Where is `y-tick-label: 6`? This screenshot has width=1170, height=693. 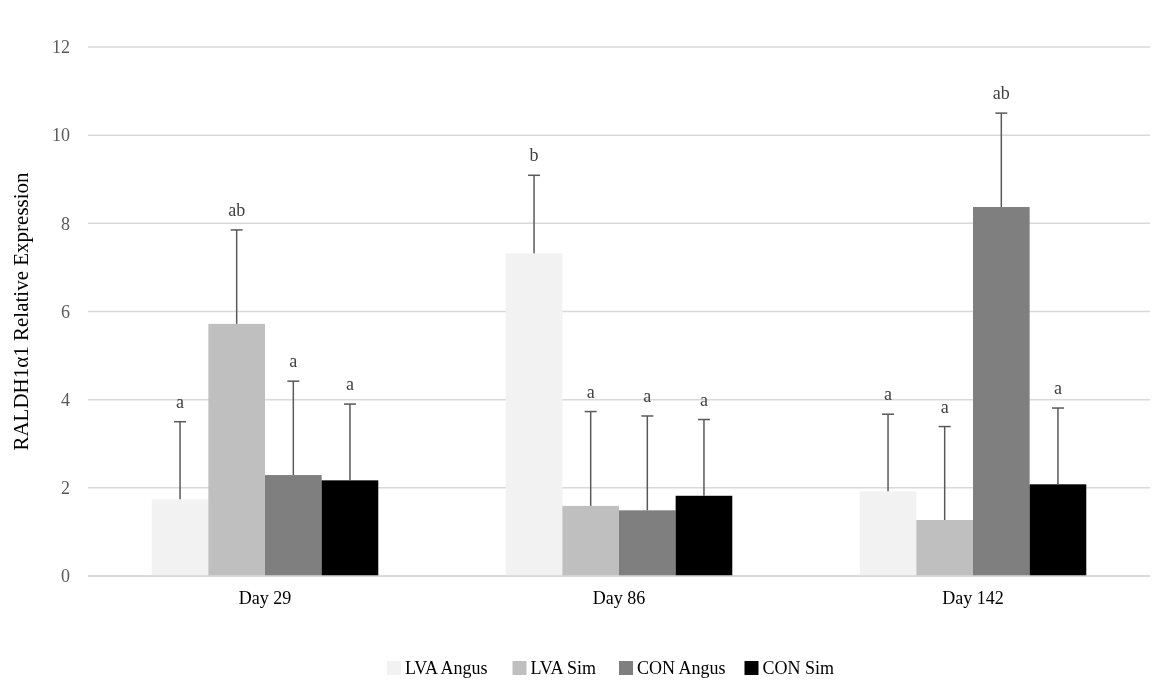
y-tick-label: 6 is located at coordinates (65, 311).